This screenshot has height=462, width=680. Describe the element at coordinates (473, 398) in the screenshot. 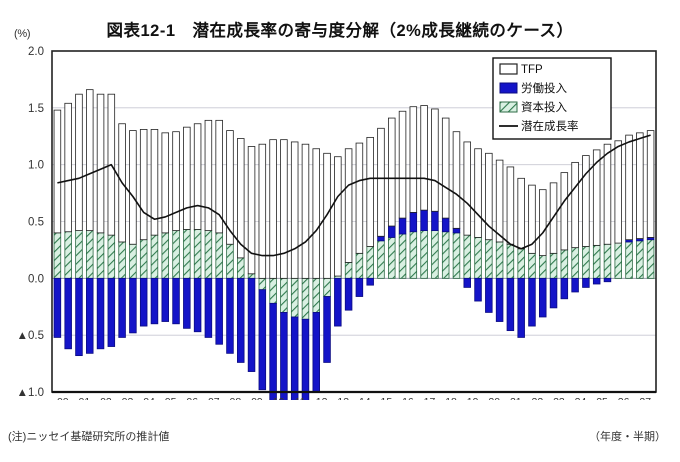

I see `x-axis-tick-label: 19` at that location.